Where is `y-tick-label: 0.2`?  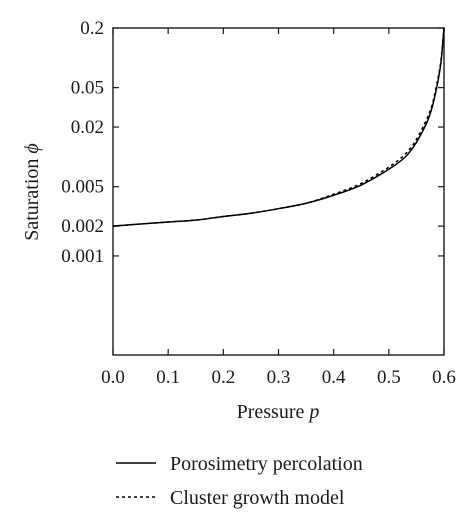 y-tick-label: 0.2 is located at coordinates (92, 28).